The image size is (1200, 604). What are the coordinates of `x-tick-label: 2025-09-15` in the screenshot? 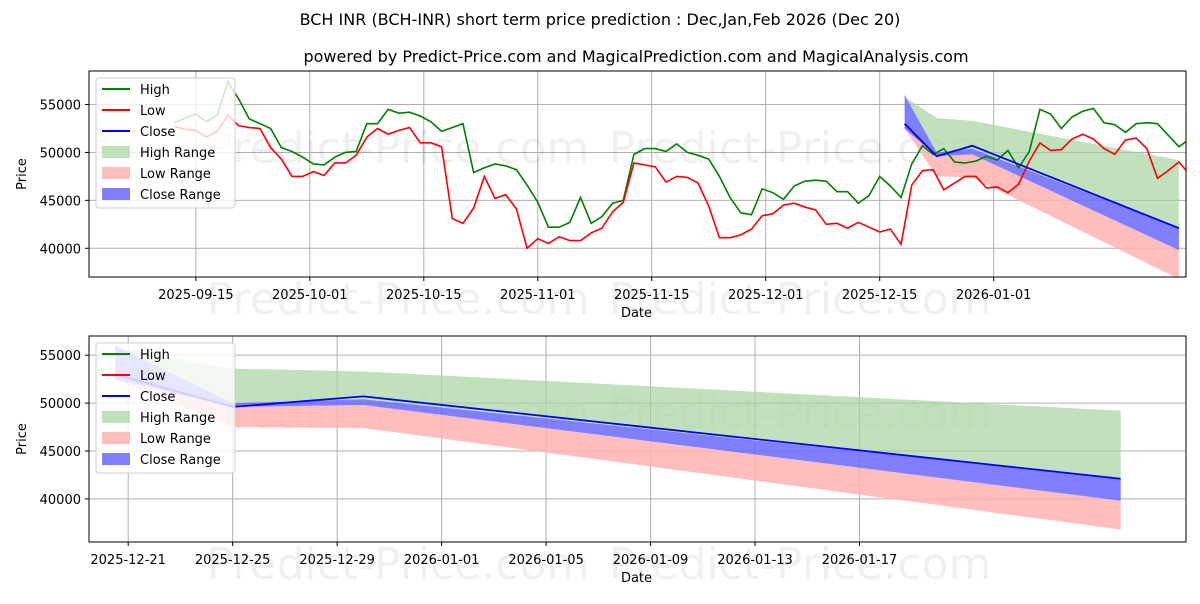 It's located at (196, 295).